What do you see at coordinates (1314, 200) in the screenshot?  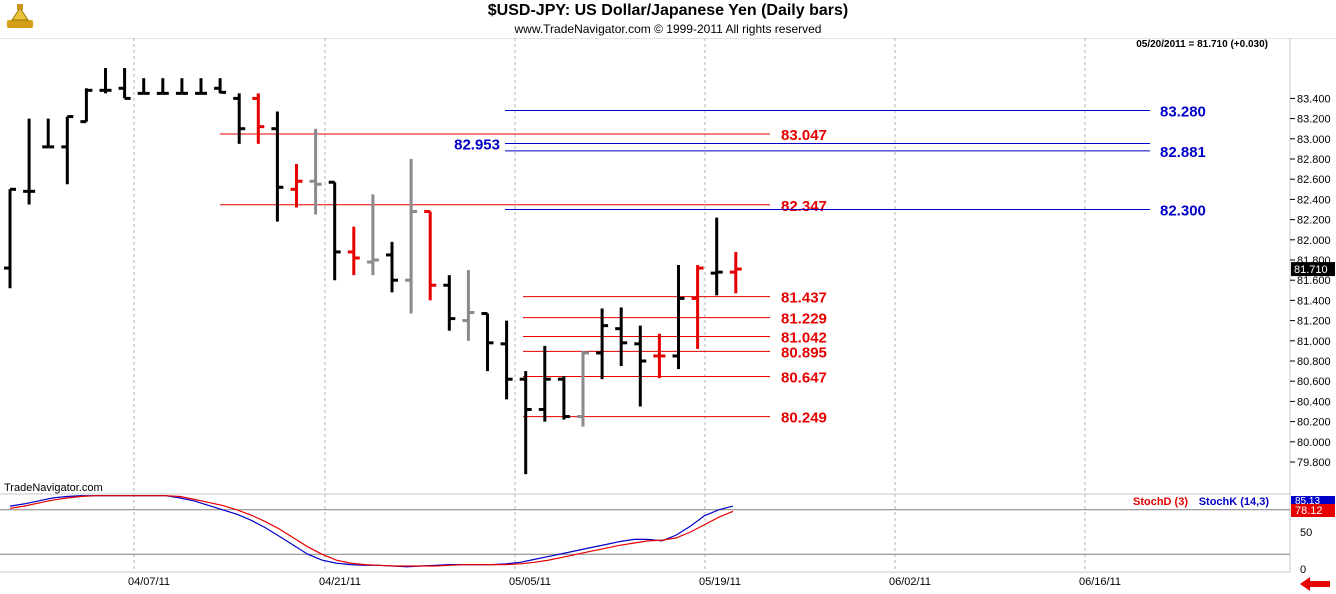 I see `price-tick-label: 82.400` at bounding box center [1314, 200].